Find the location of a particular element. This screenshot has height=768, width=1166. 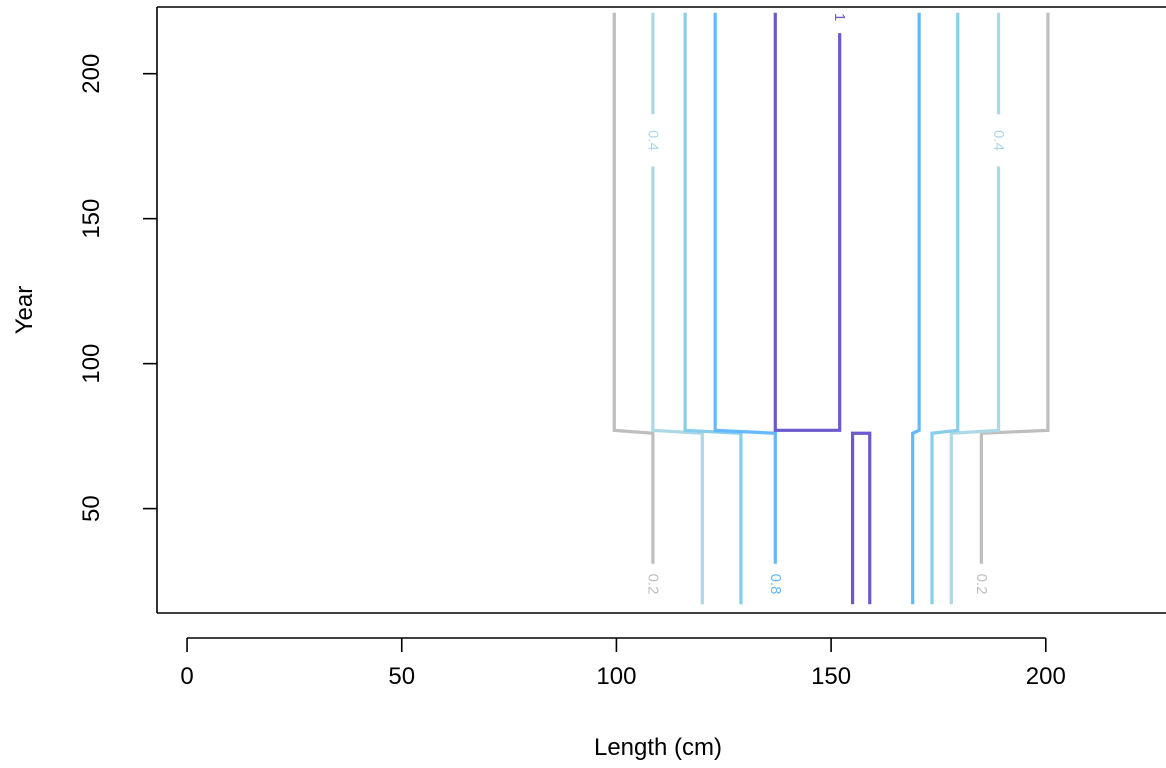

y-tick-label: 100 is located at coordinates (91, 364).